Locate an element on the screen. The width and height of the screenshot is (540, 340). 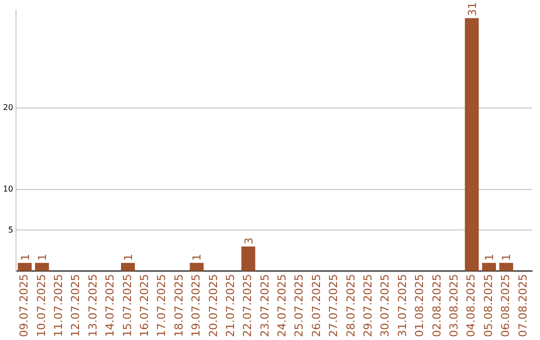
x-tick-label: 06.08.2025 is located at coordinates (505, 306).